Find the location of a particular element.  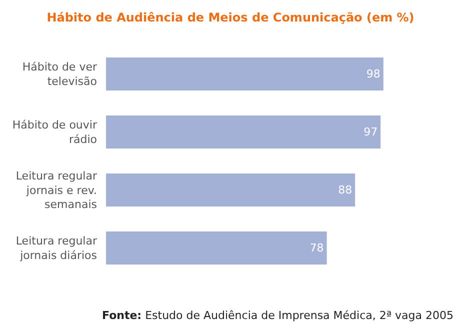

data-label: 78 is located at coordinates (317, 248).